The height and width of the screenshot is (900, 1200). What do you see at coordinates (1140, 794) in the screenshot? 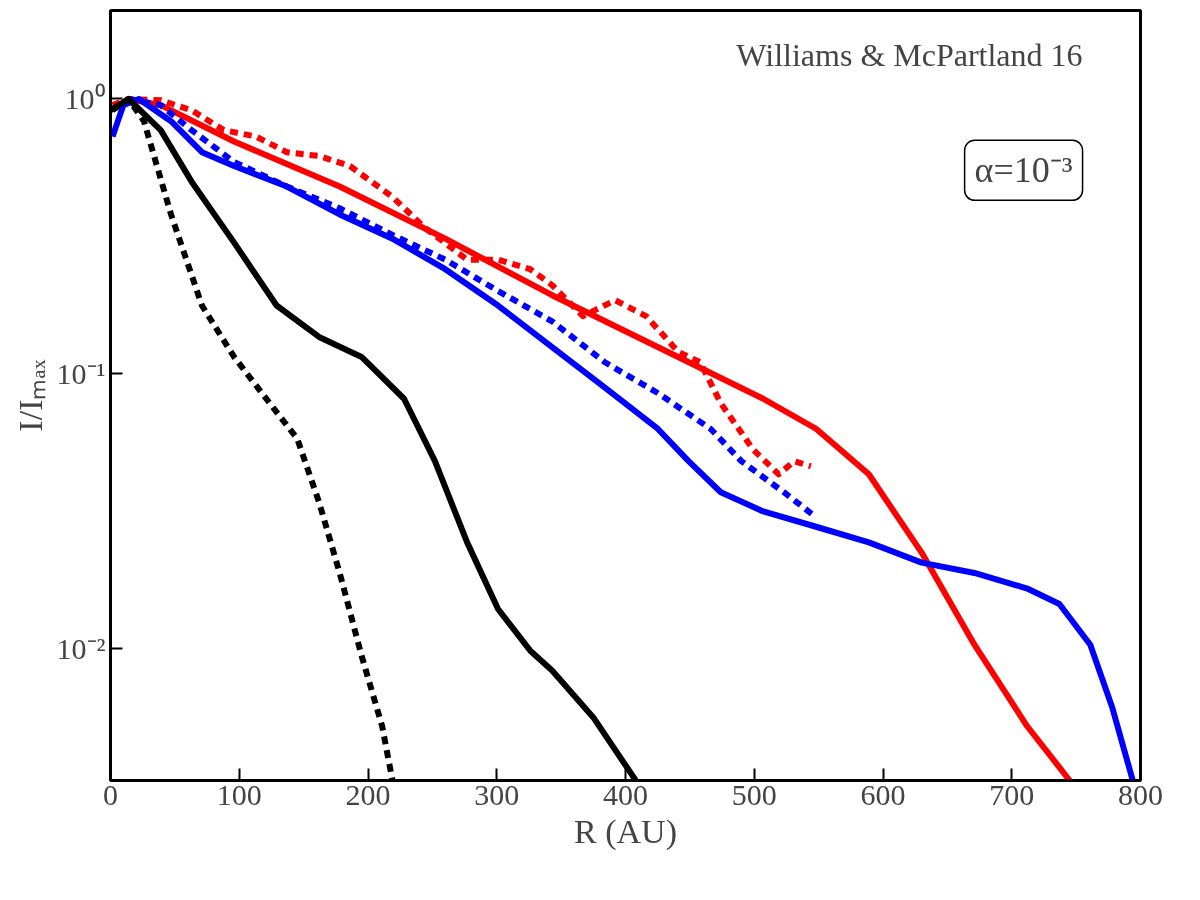
I see `x-tick-label: 800` at bounding box center [1140, 794].